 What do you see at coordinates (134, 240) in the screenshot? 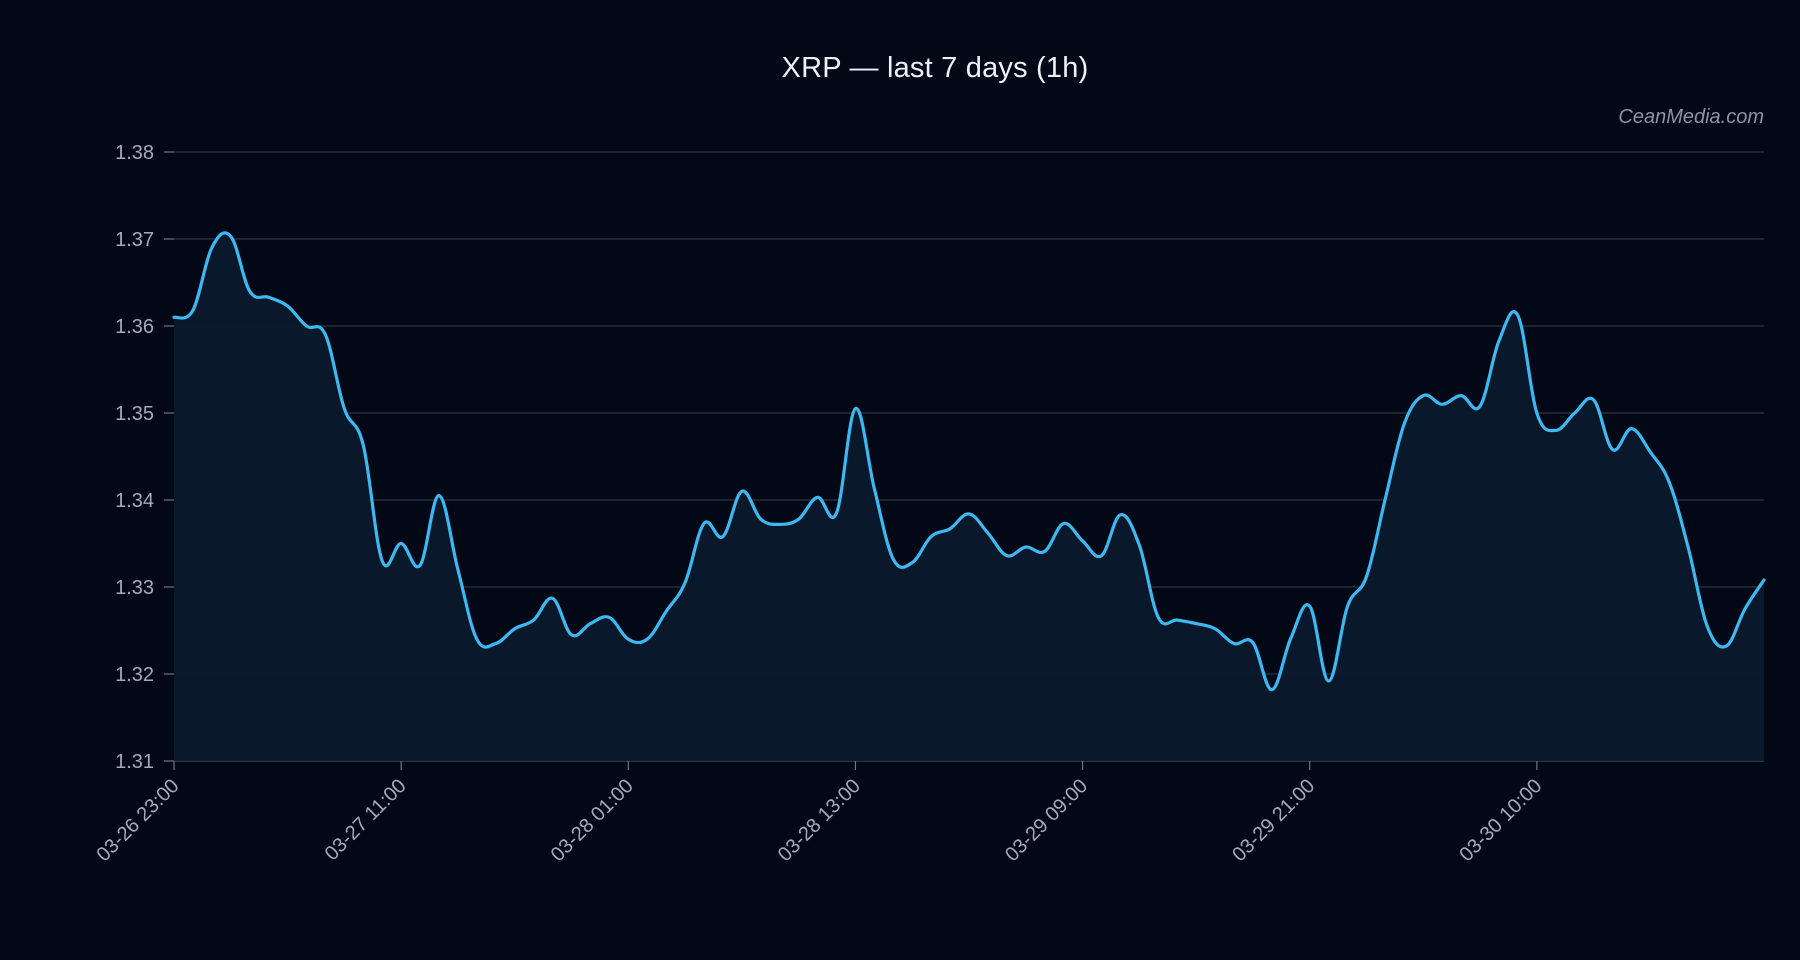
I see `y-tick-label: 1.37` at bounding box center [134, 240].